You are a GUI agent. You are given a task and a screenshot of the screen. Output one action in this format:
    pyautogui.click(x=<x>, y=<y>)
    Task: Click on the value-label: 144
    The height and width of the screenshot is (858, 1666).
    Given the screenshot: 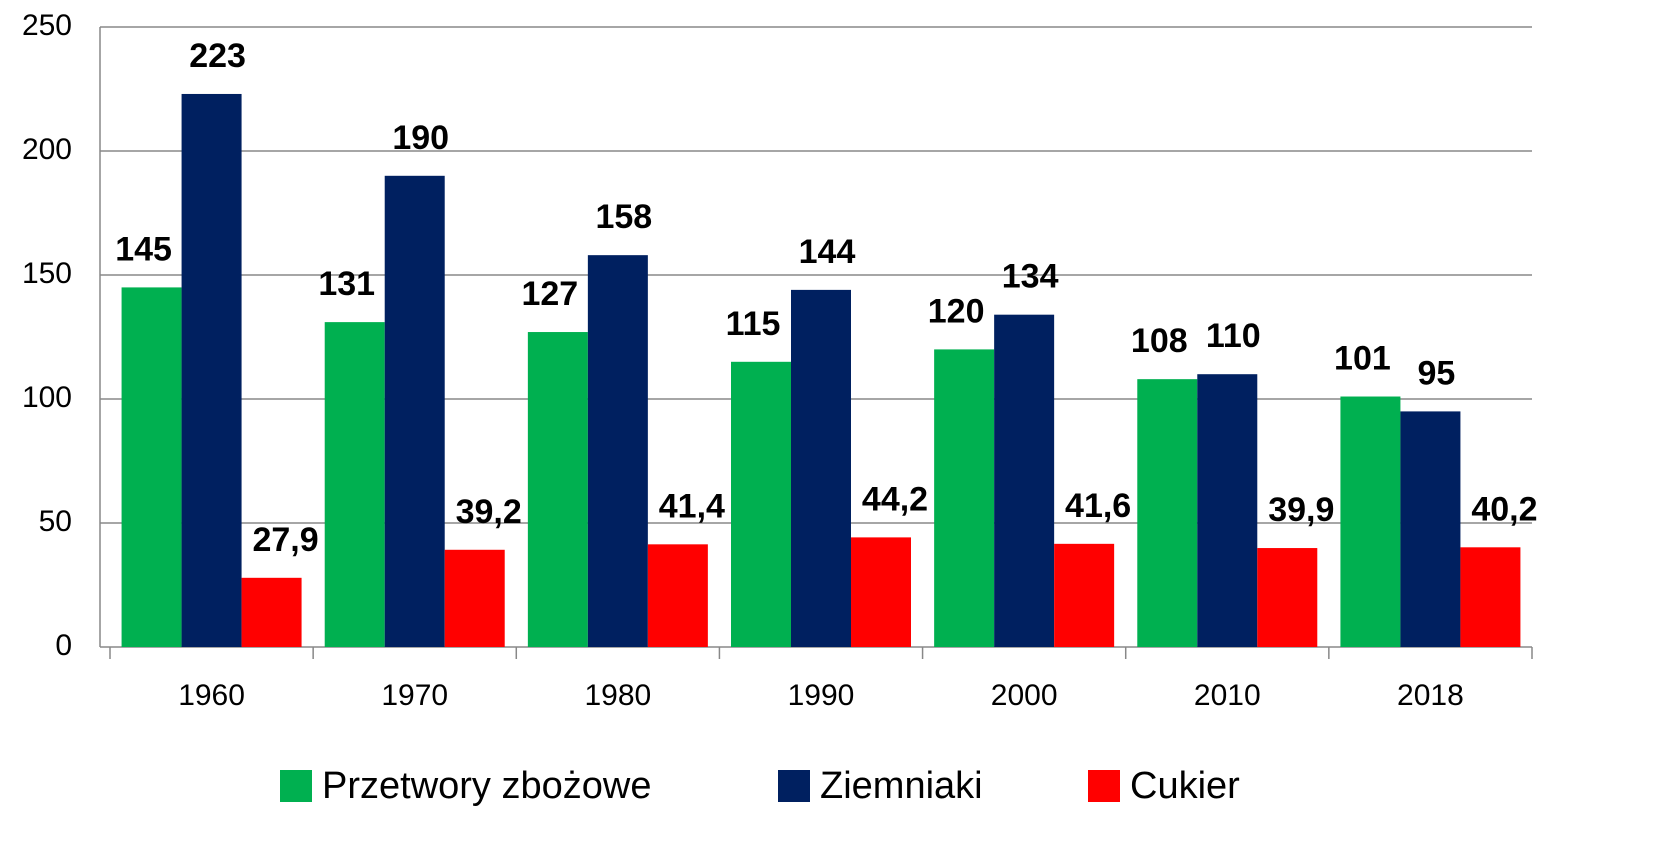 What is the action you would take?
    pyautogui.click(x=827, y=252)
    